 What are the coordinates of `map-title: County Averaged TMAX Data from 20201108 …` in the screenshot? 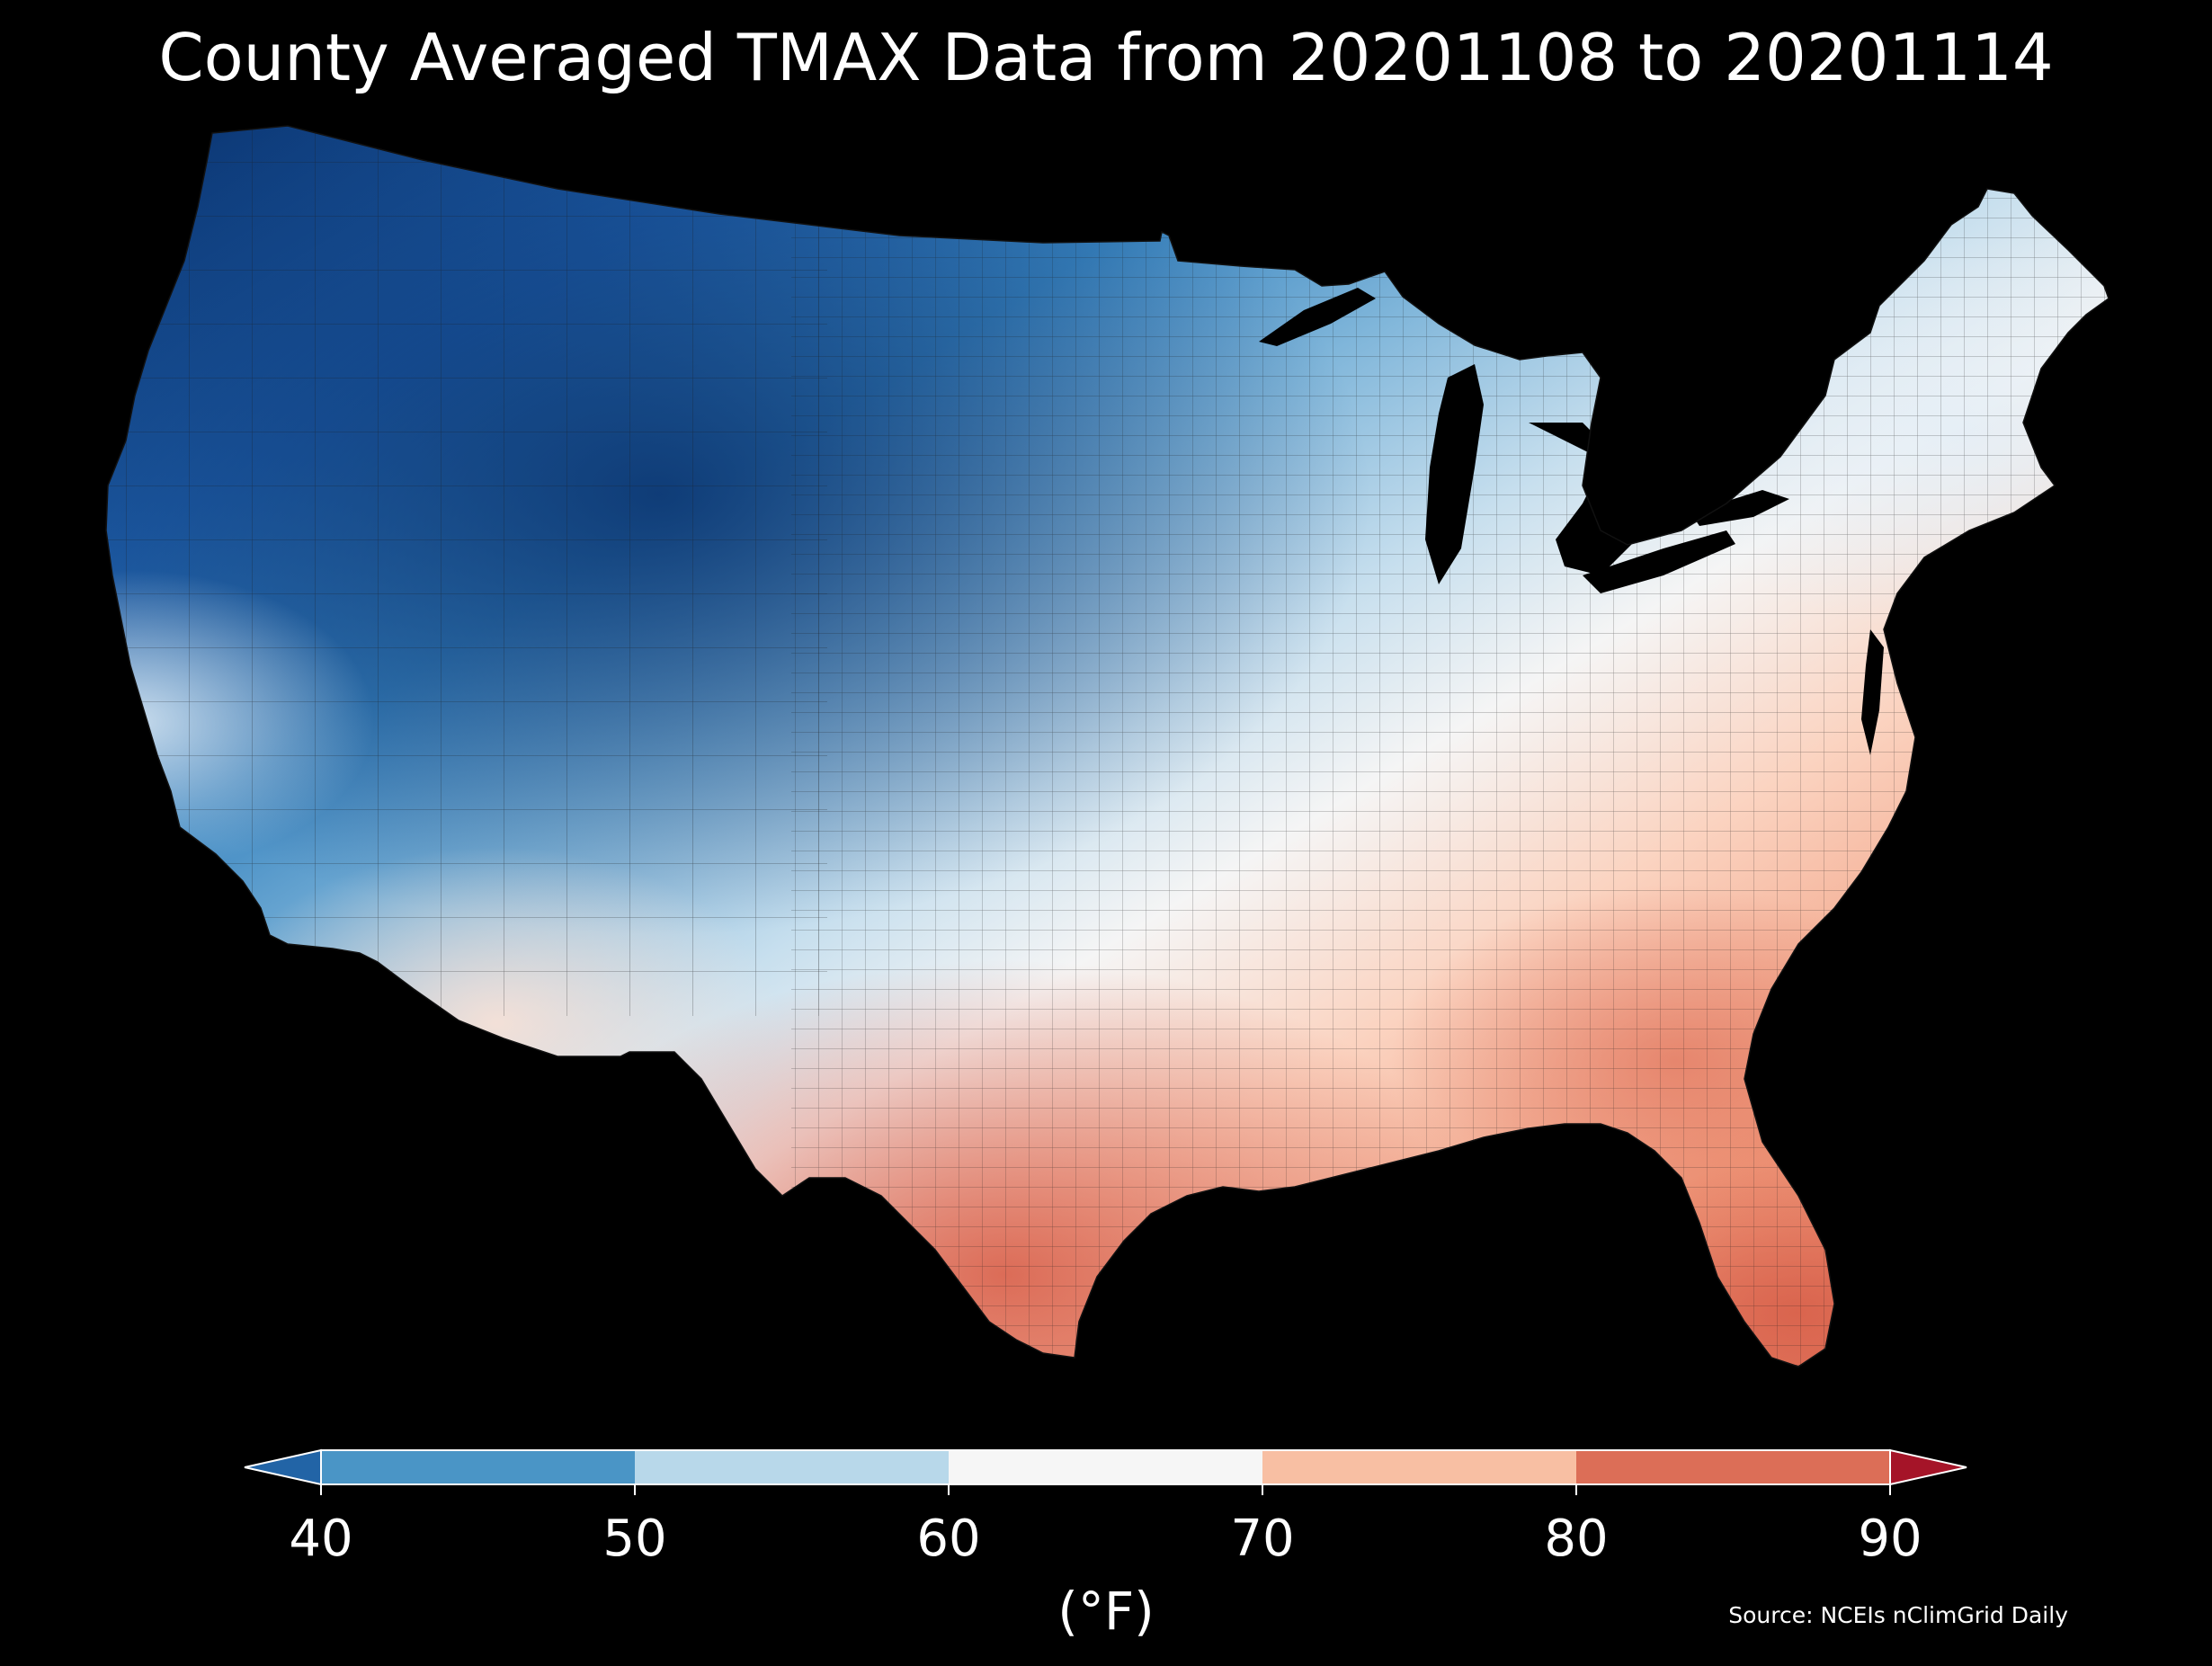 It's located at (1106, 58).